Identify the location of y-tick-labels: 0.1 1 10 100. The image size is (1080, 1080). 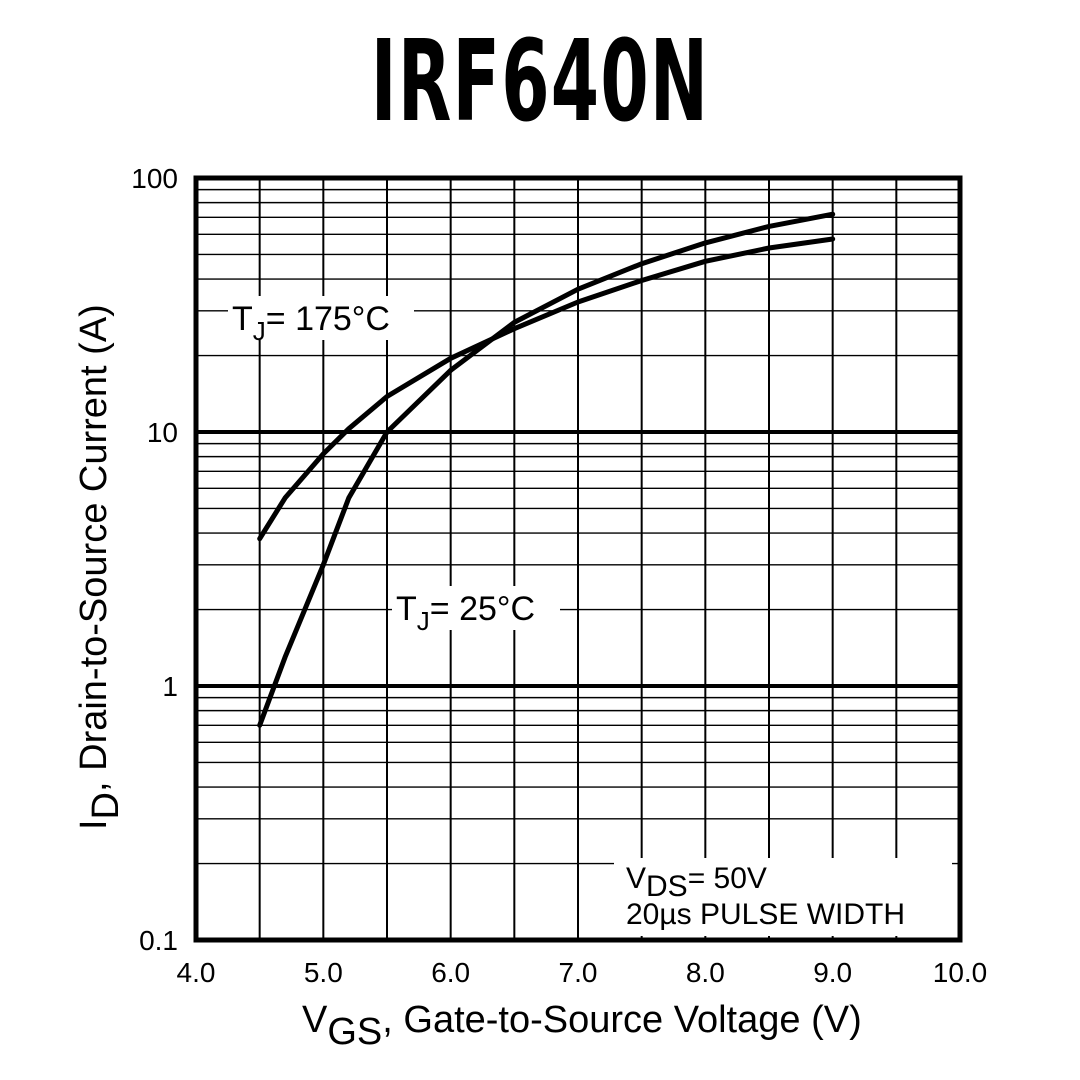
(154, 559).